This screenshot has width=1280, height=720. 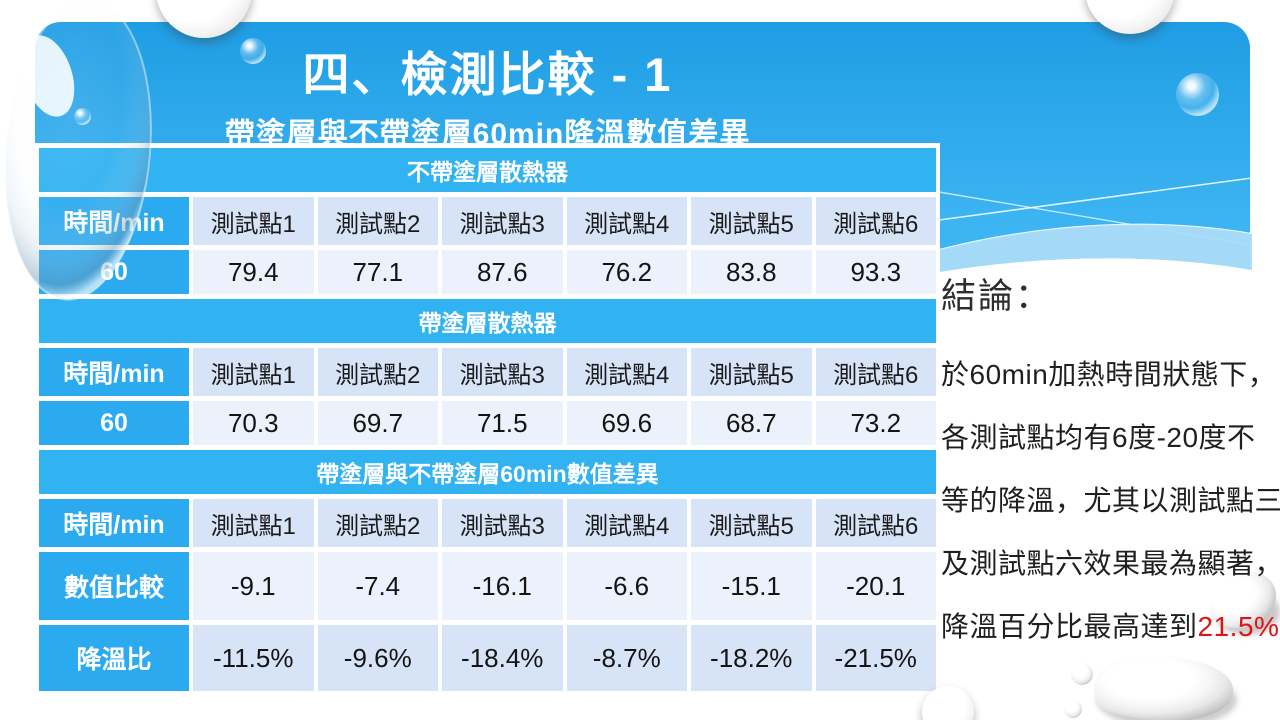 I want to click on value-cell: 76.2, so click(x=626, y=272).